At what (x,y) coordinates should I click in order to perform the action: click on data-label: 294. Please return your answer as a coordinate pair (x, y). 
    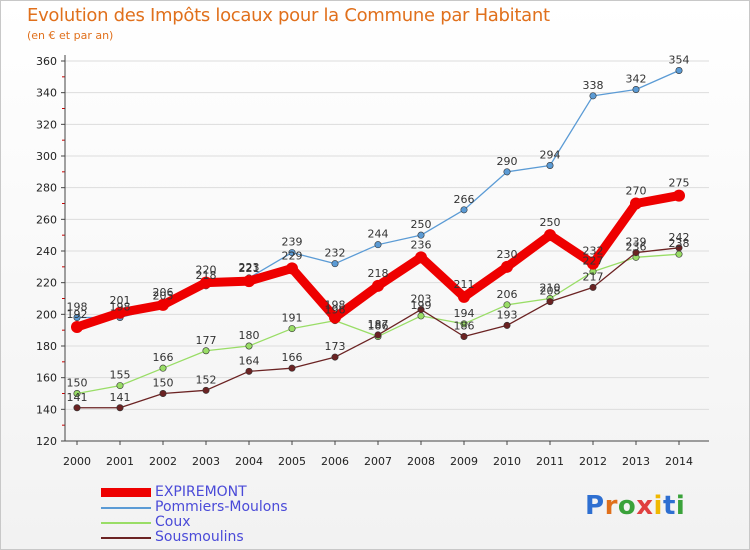
    Looking at the image, I should click on (550, 155).